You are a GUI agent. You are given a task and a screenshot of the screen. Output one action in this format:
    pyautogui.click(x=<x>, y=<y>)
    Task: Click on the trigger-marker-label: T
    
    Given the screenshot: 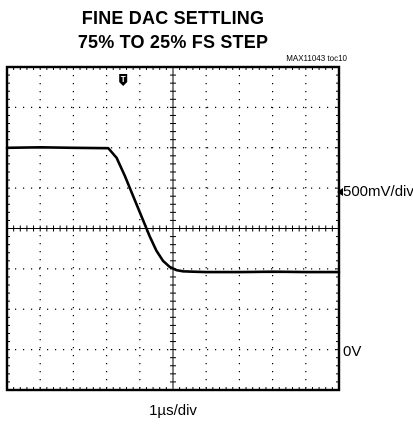 What is the action you would take?
    pyautogui.click(x=123, y=79)
    